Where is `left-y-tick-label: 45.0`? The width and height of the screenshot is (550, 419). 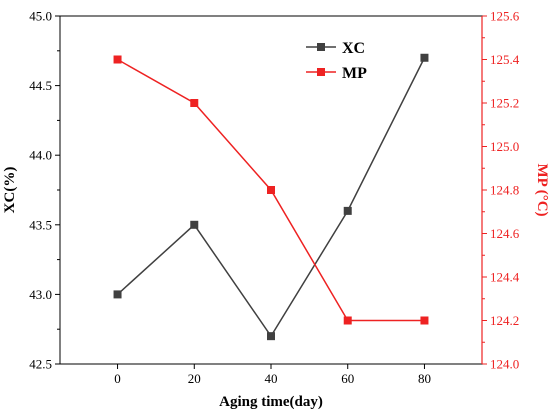
left-y-tick-label: 45.0 is located at coordinates (40, 16).